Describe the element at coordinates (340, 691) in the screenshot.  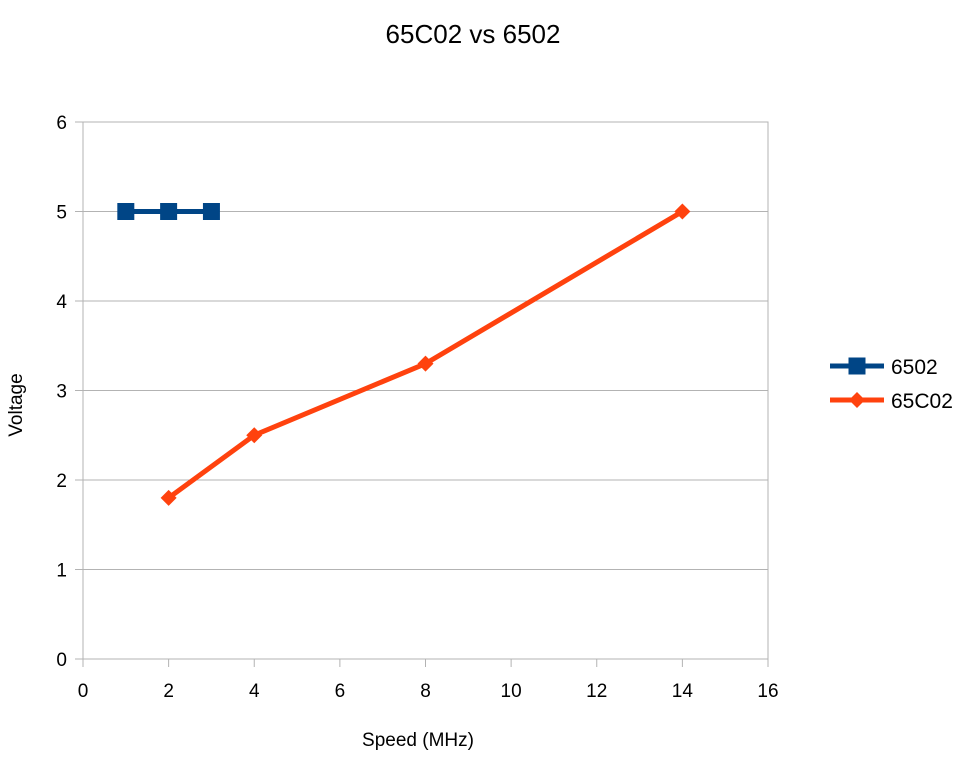
I see `x-tick-label: 6` at that location.